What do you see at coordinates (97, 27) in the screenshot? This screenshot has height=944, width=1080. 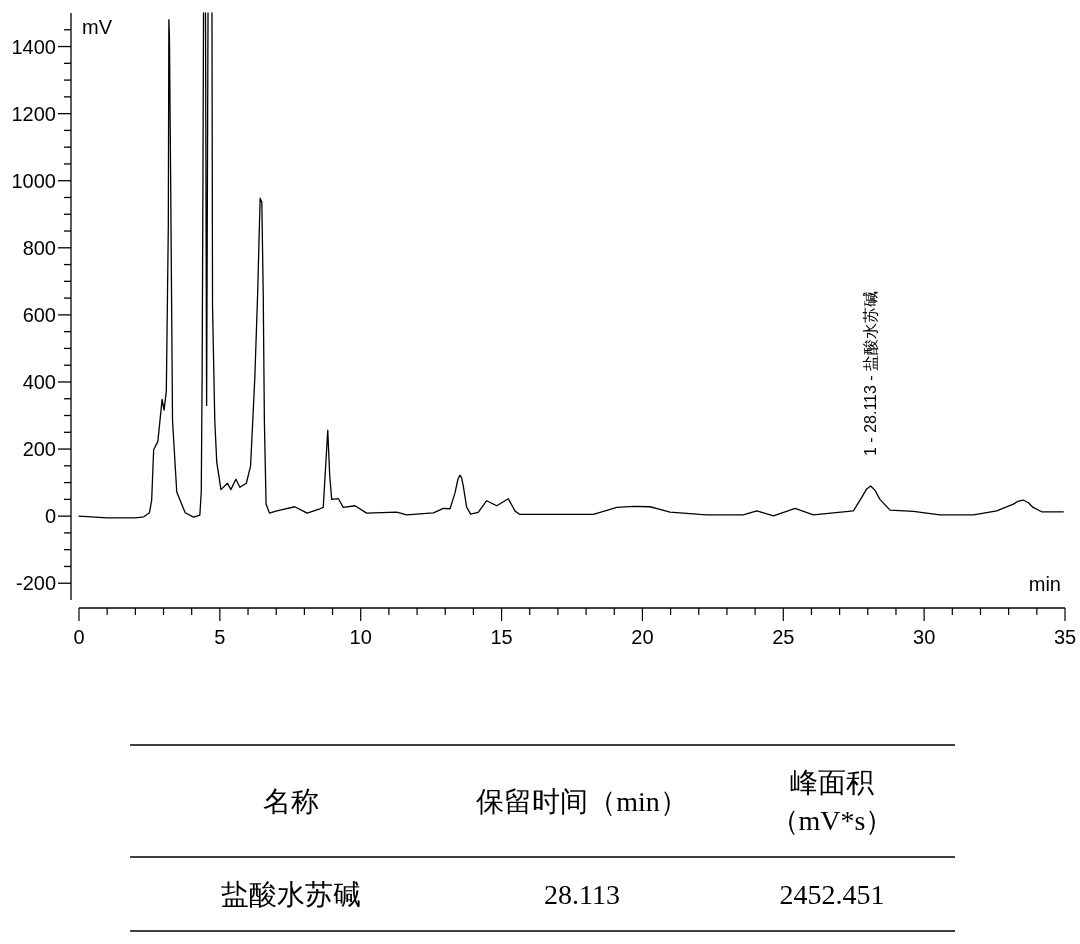 I see `y-axis-title: mV` at bounding box center [97, 27].